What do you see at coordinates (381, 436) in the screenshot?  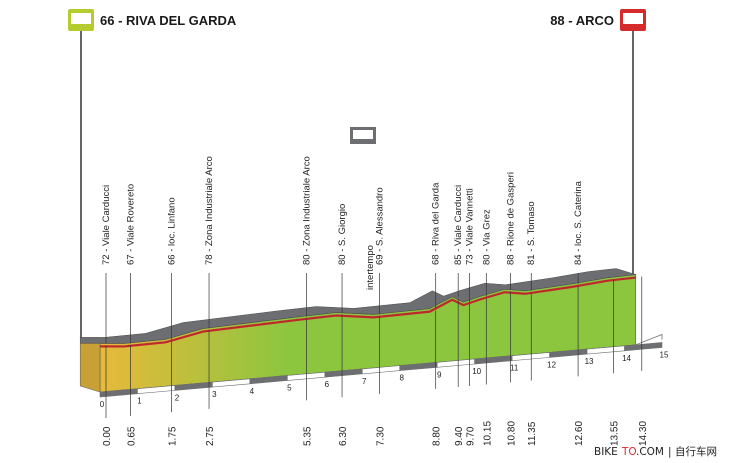 I see `distance-label: 7.30` at bounding box center [381, 436].